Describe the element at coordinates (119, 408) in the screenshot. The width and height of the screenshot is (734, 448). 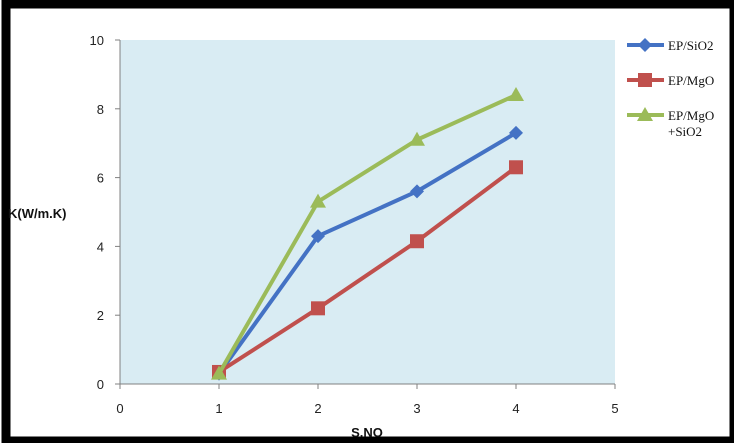
I see `x-tick-label: 0` at that location.